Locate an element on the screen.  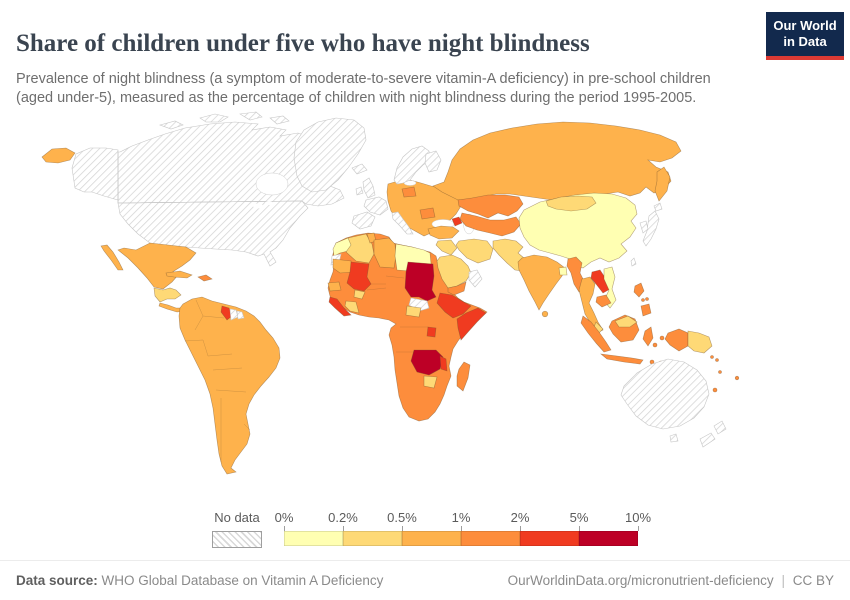
region-mongolia is located at coordinates (571, 203).